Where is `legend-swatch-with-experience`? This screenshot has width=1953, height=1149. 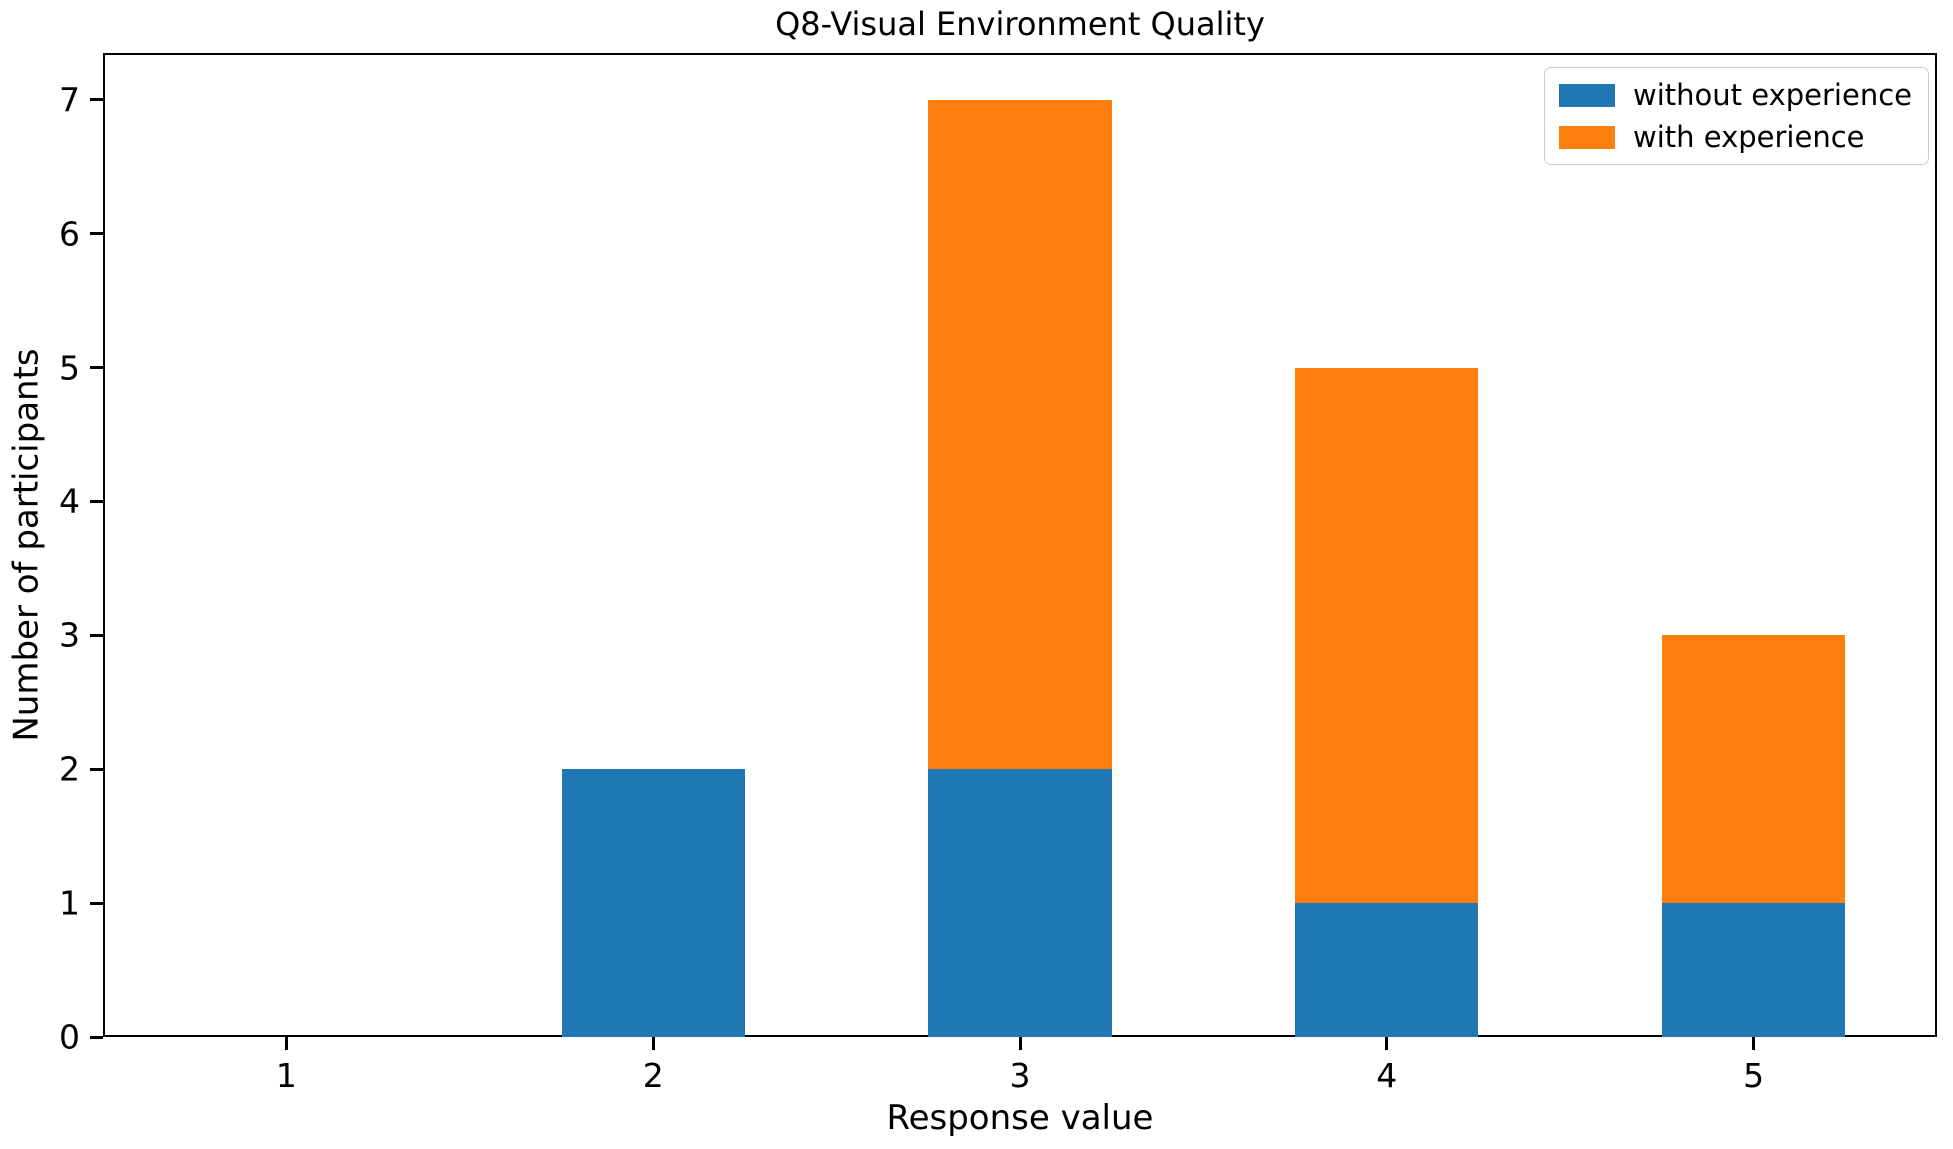
legend-swatch-with-experience is located at coordinates (1587, 137).